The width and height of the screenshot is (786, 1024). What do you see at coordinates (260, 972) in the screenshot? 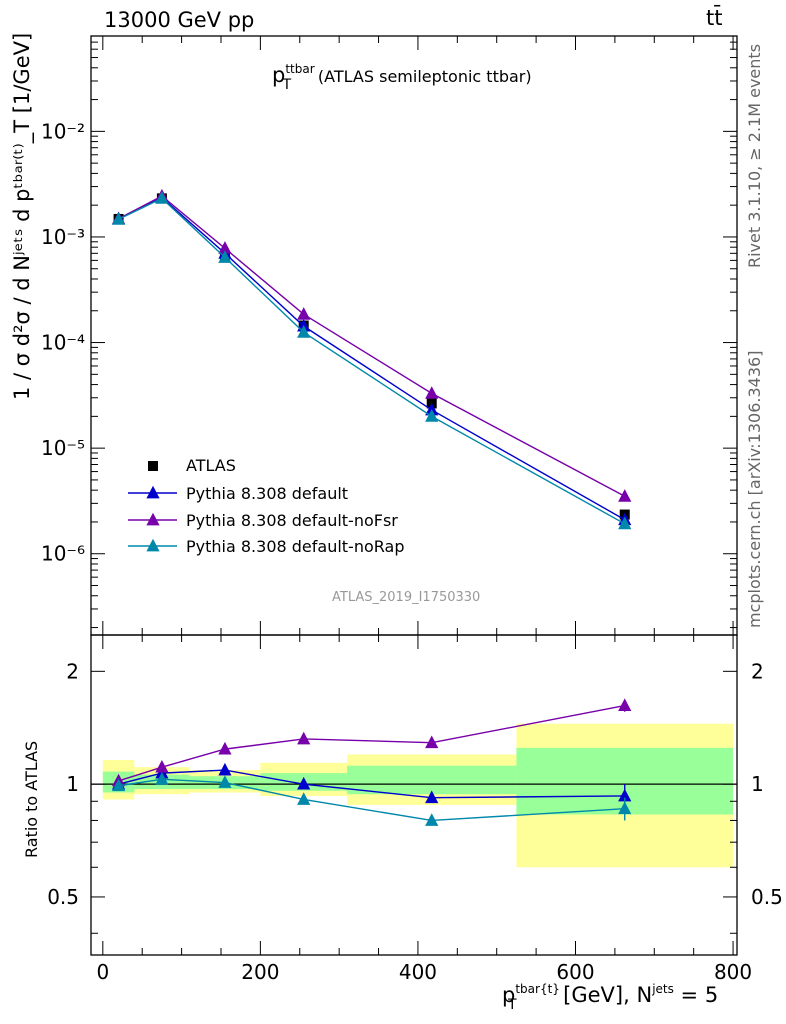
I see `x-tick-label: 200` at bounding box center [260, 972].